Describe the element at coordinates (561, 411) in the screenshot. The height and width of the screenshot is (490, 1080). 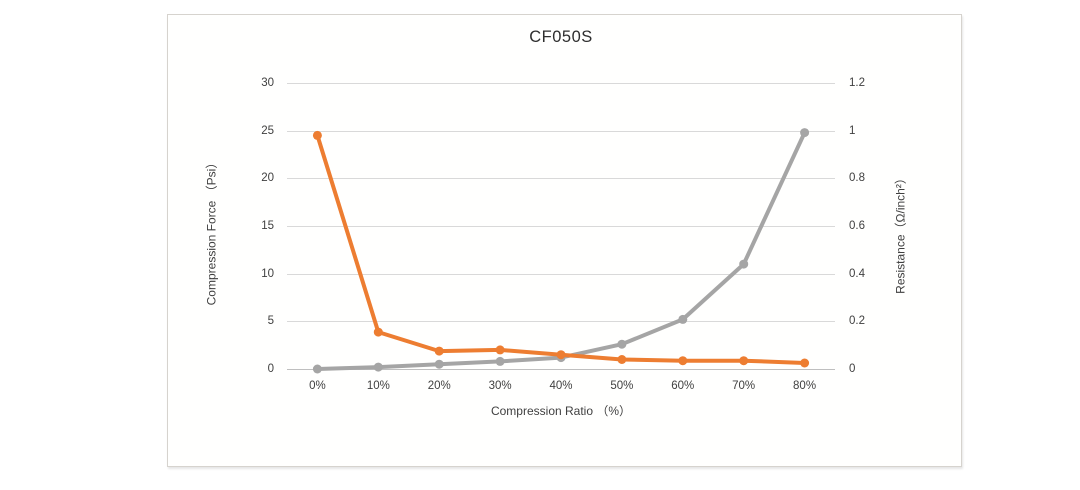
I see `x-axis-title: Compression Ratio （%）` at that location.